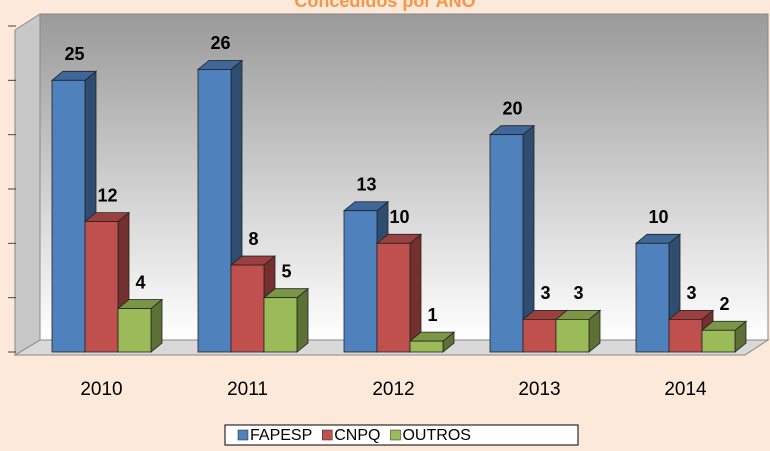 This screenshot has height=451, width=770. Describe the element at coordinates (281, 435) in the screenshot. I see `legend-label: FAPESP` at that location.